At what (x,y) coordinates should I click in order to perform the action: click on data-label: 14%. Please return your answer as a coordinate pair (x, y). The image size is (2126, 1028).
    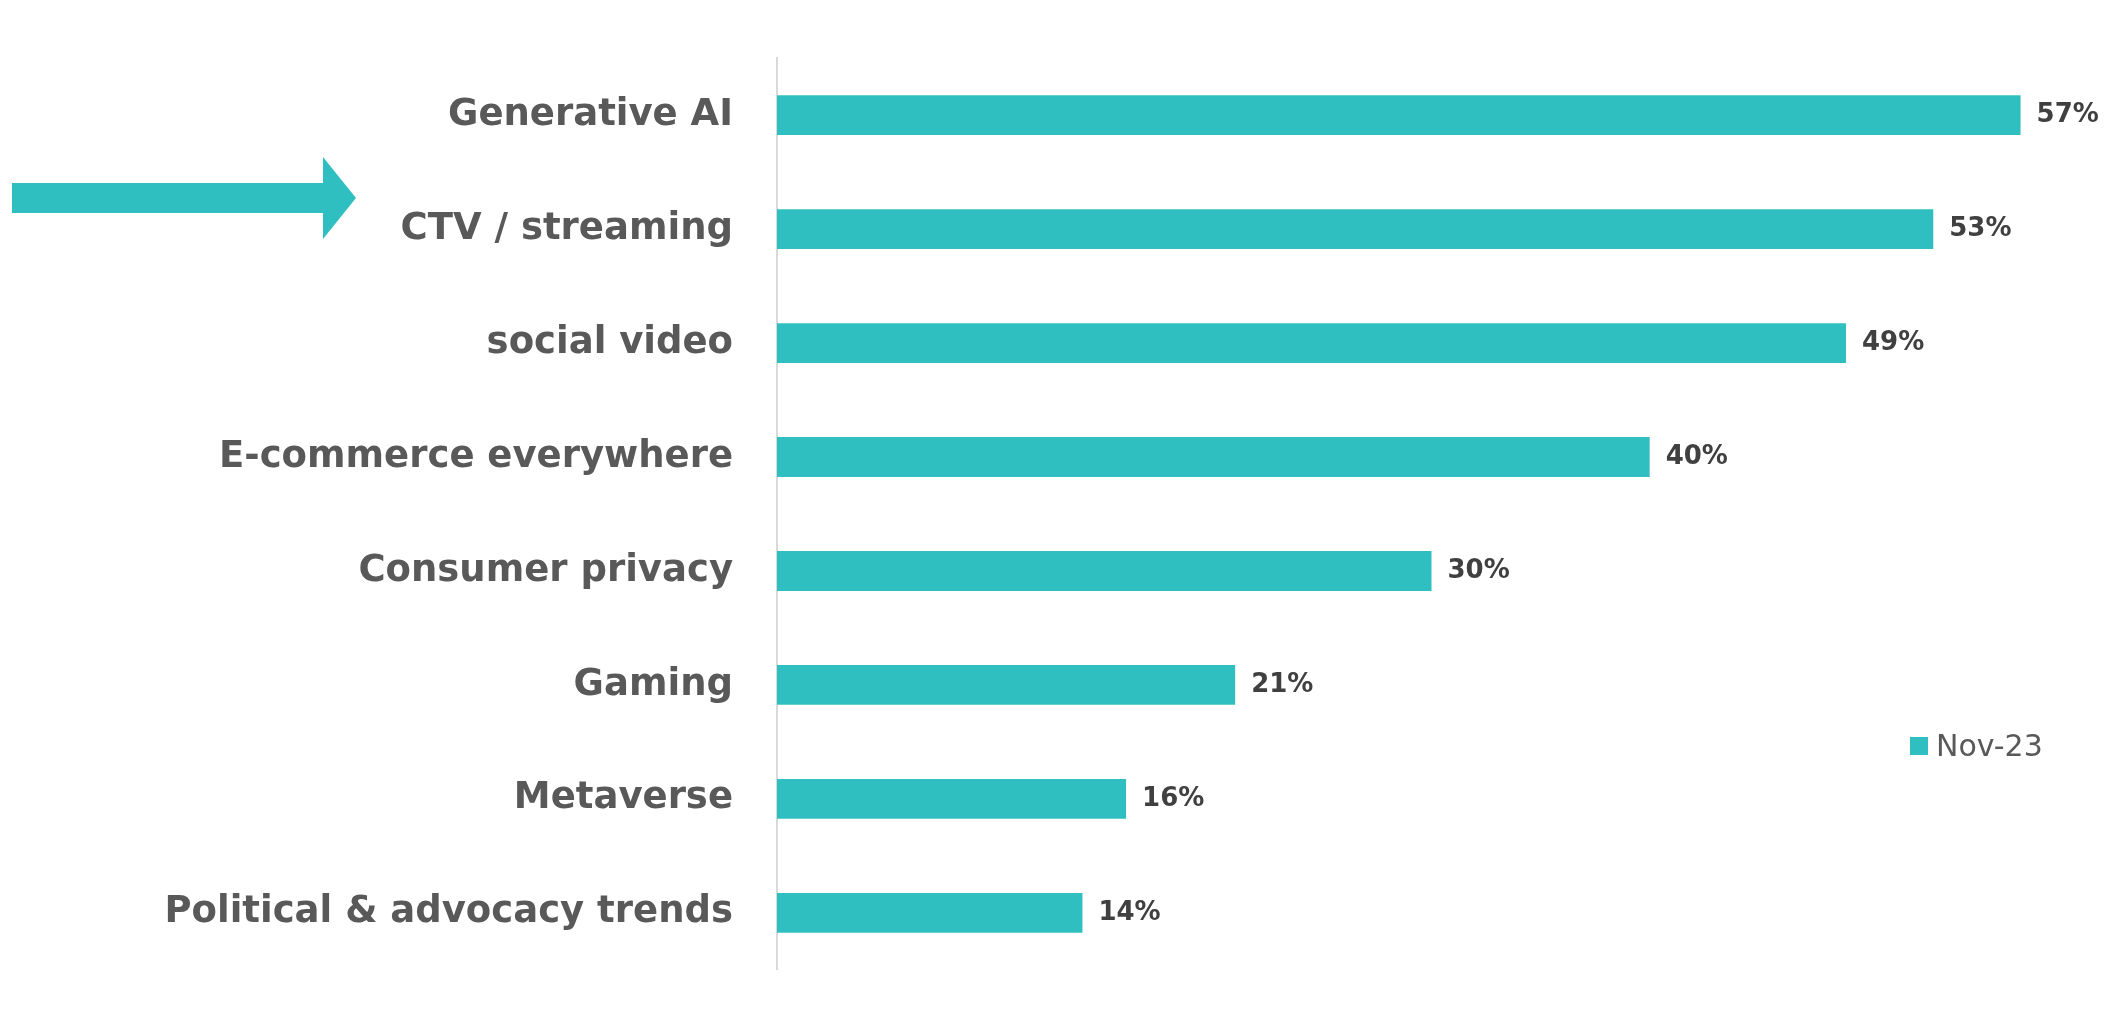
    Looking at the image, I should click on (1129, 910).